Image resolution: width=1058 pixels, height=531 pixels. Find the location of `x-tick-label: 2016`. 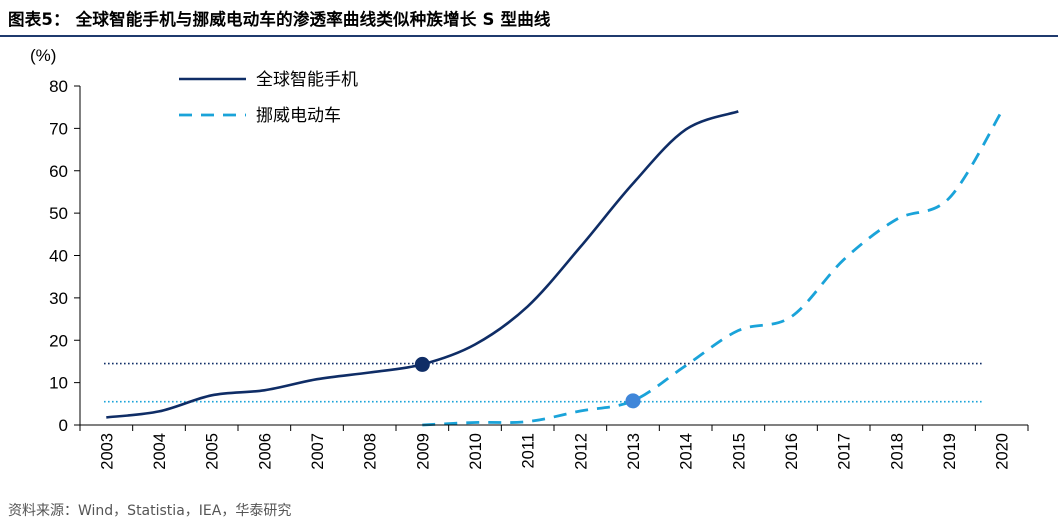

x-tick-label: 2016 is located at coordinates (792, 451).